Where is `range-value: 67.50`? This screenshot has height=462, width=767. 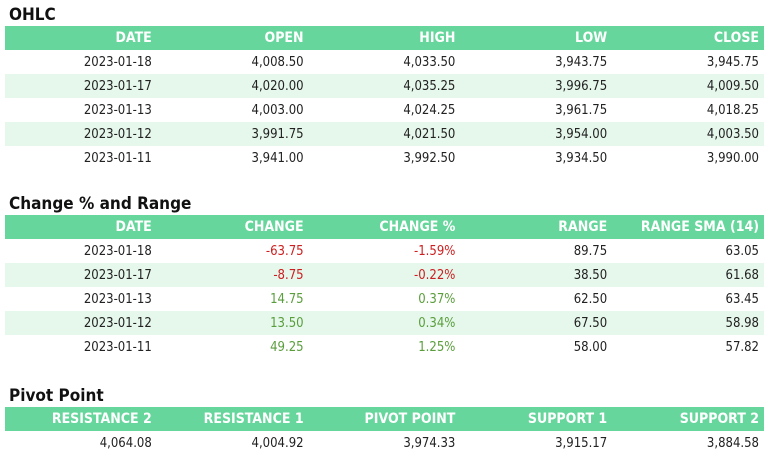 range-value: 67.50 is located at coordinates (536, 323).